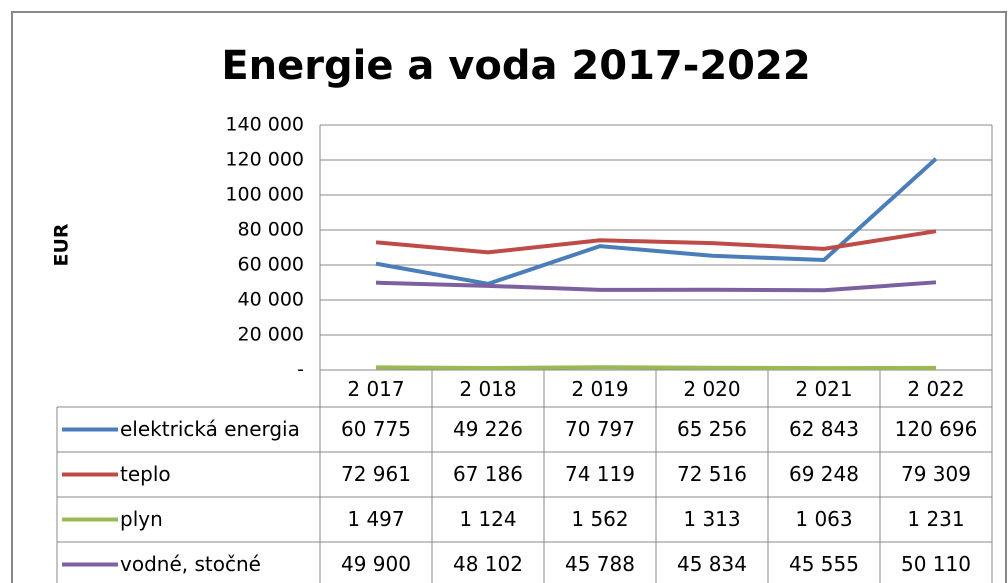 The image size is (1008, 583). I want to click on x-tick-label: 2 019, so click(599, 389).